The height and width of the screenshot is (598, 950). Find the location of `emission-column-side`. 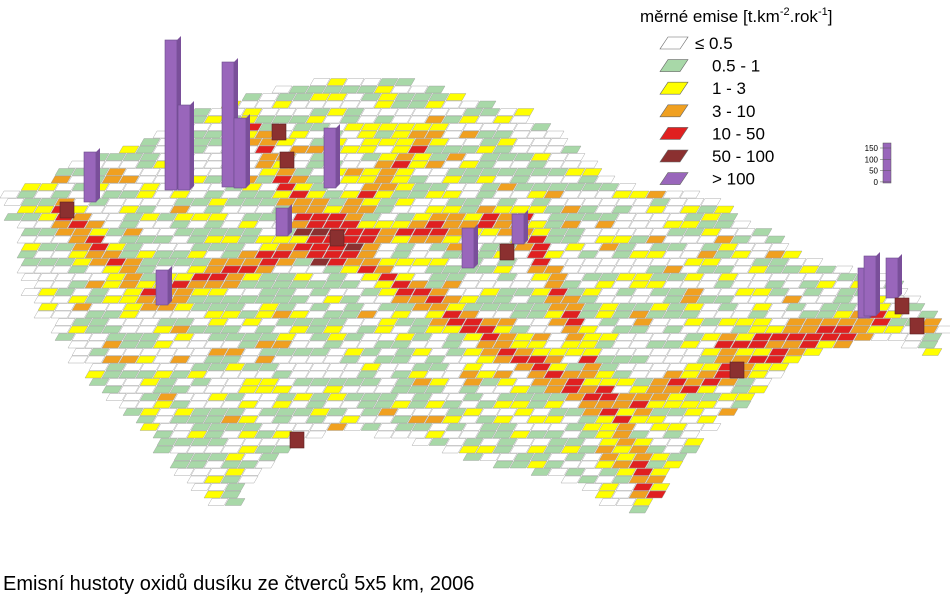

emission-column-side is located at coordinates (98, 175).